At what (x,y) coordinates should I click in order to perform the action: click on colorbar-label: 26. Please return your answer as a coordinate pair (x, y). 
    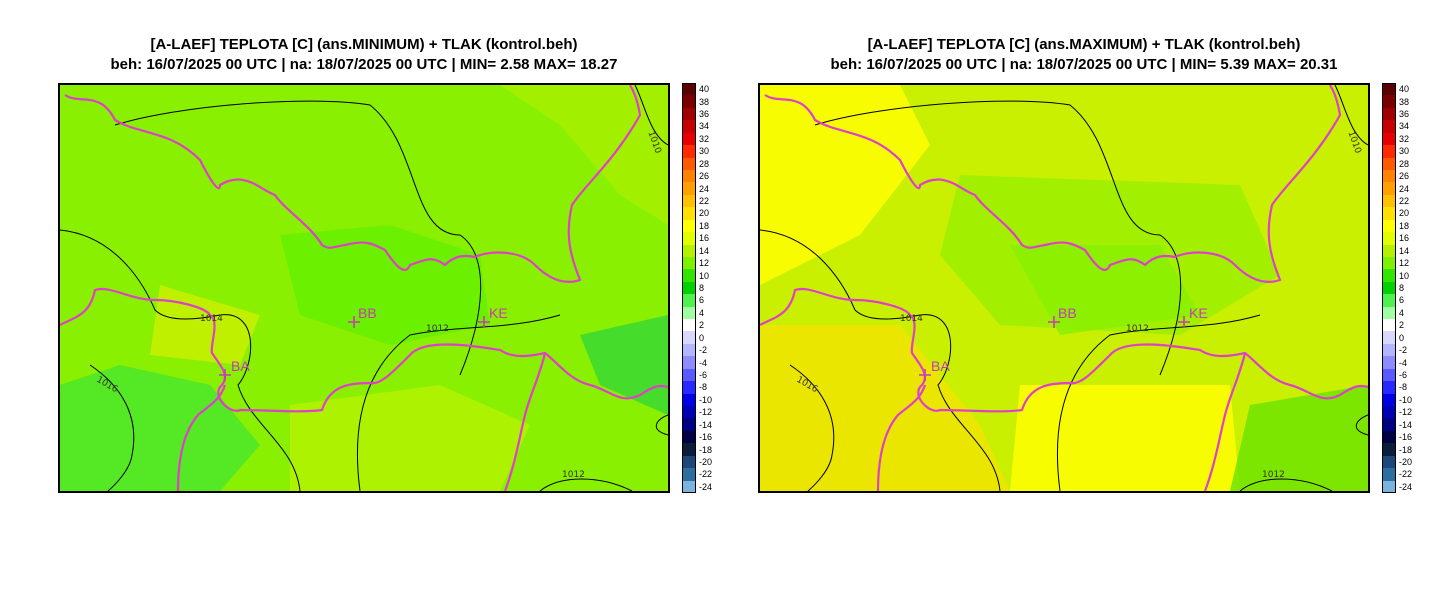
    Looking at the image, I should click on (704, 176).